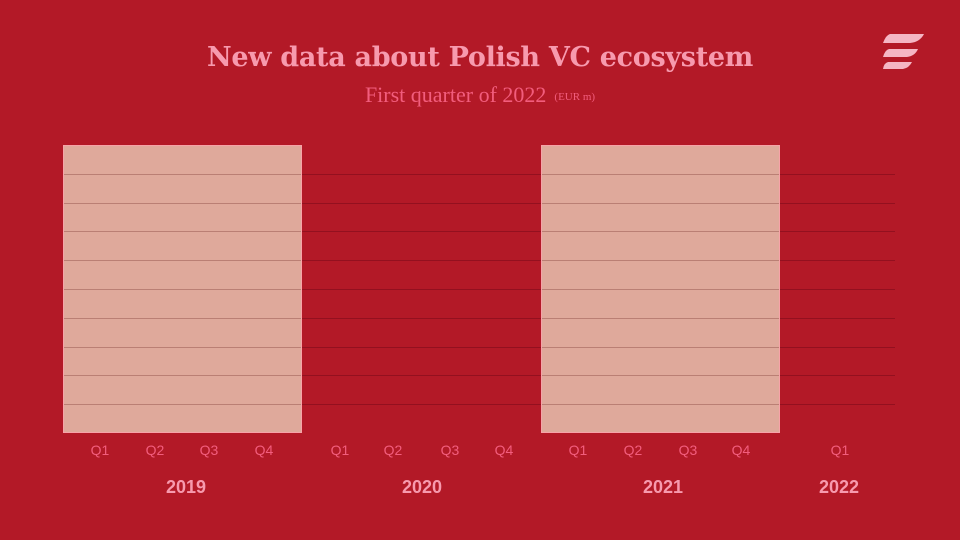 Image resolution: width=960 pixels, height=540 pixels. I want to click on year-label: 2020, so click(422, 487).